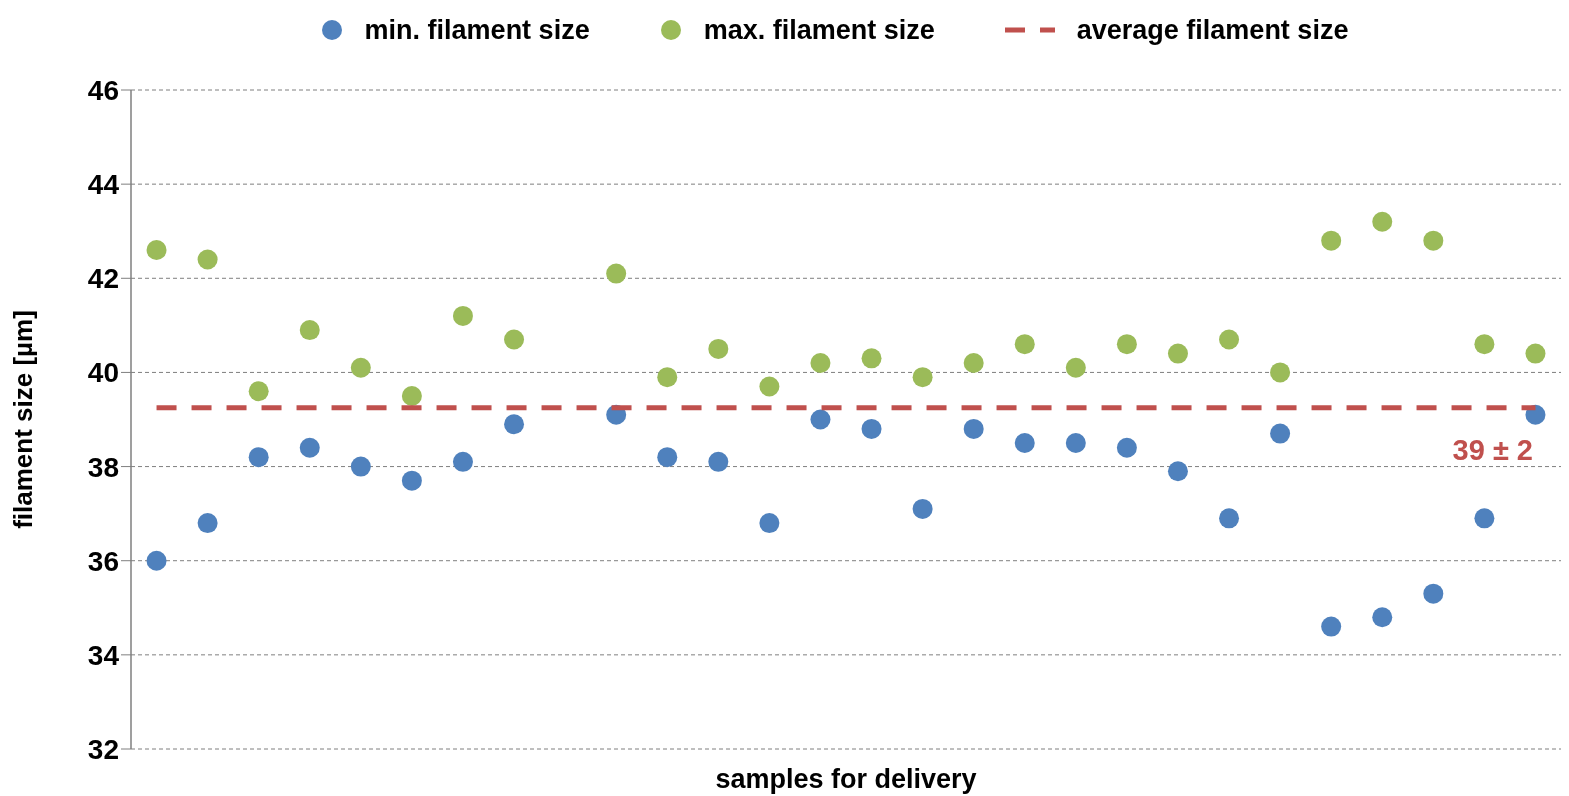 The height and width of the screenshot is (796, 1569). What do you see at coordinates (819, 30) in the screenshot?
I see `legend-label: max. filament size` at bounding box center [819, 30].